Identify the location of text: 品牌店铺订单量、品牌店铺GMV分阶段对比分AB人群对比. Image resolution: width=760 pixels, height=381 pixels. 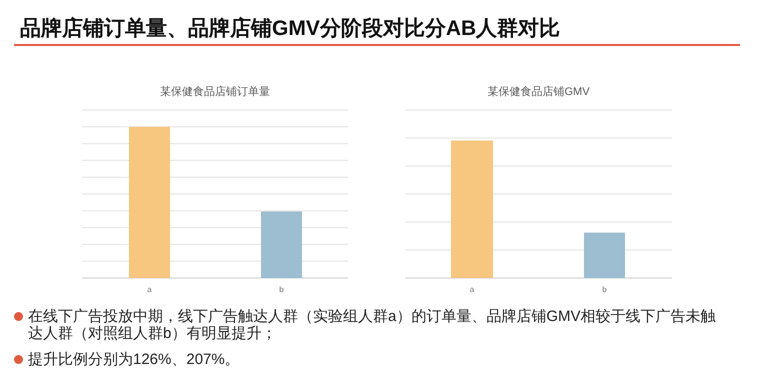
(290, 29).